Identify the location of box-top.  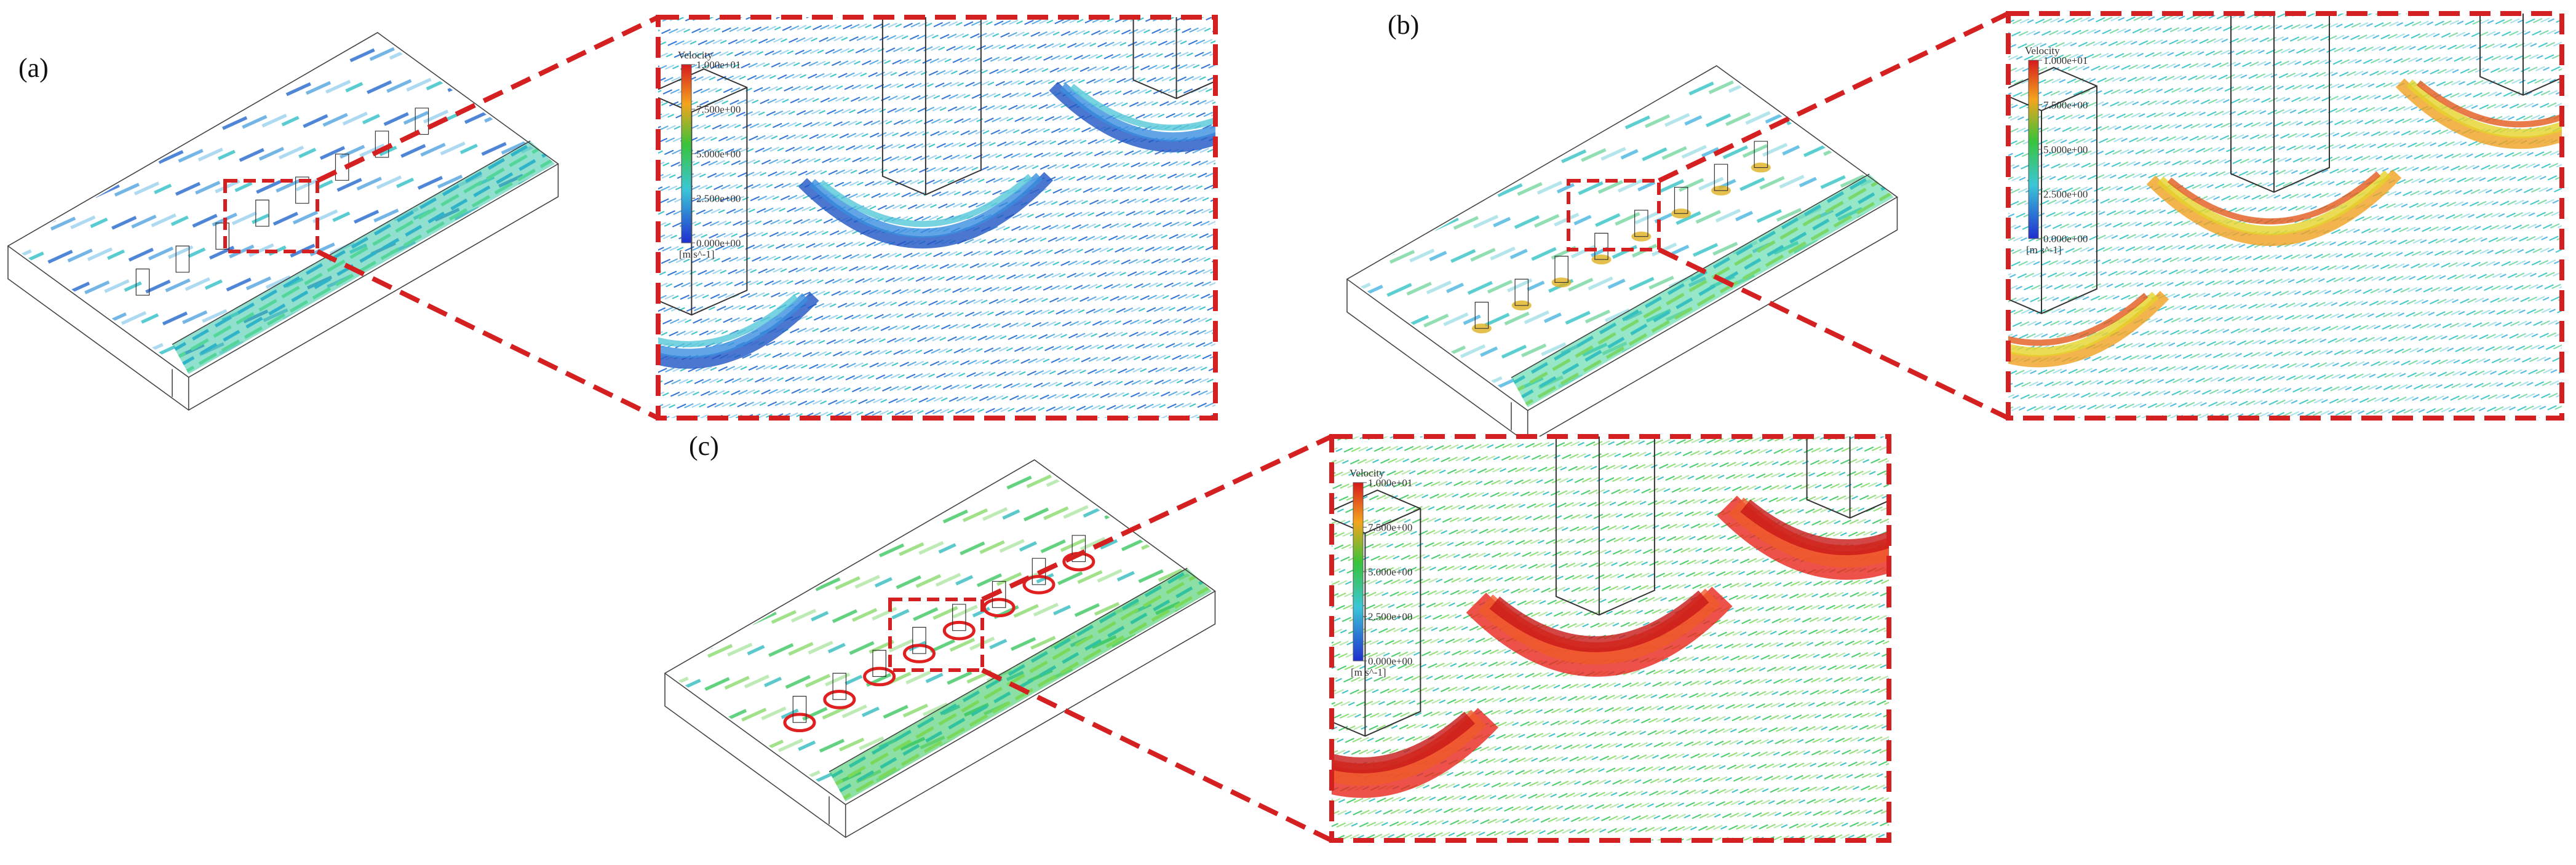
(940, 633).